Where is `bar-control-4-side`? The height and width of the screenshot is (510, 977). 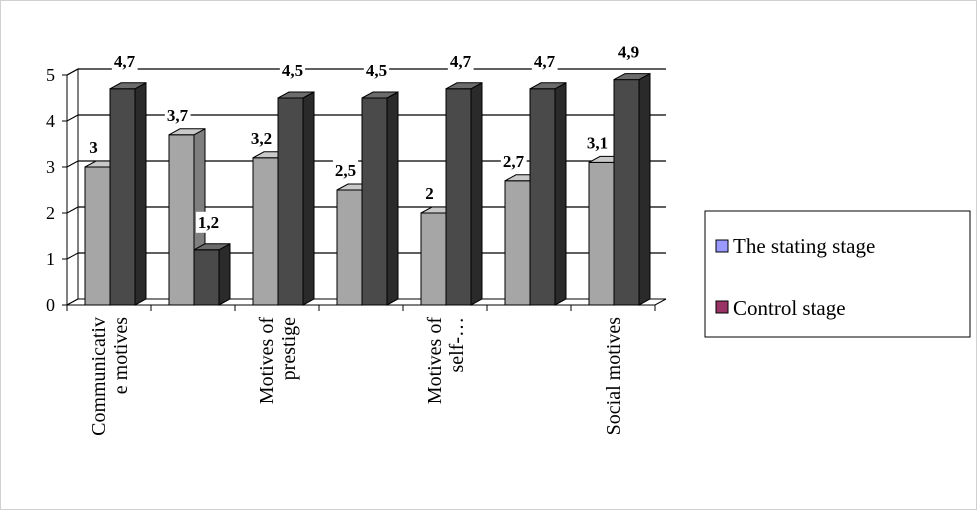
bar-control-4-side is located at coordinates (476, 193).